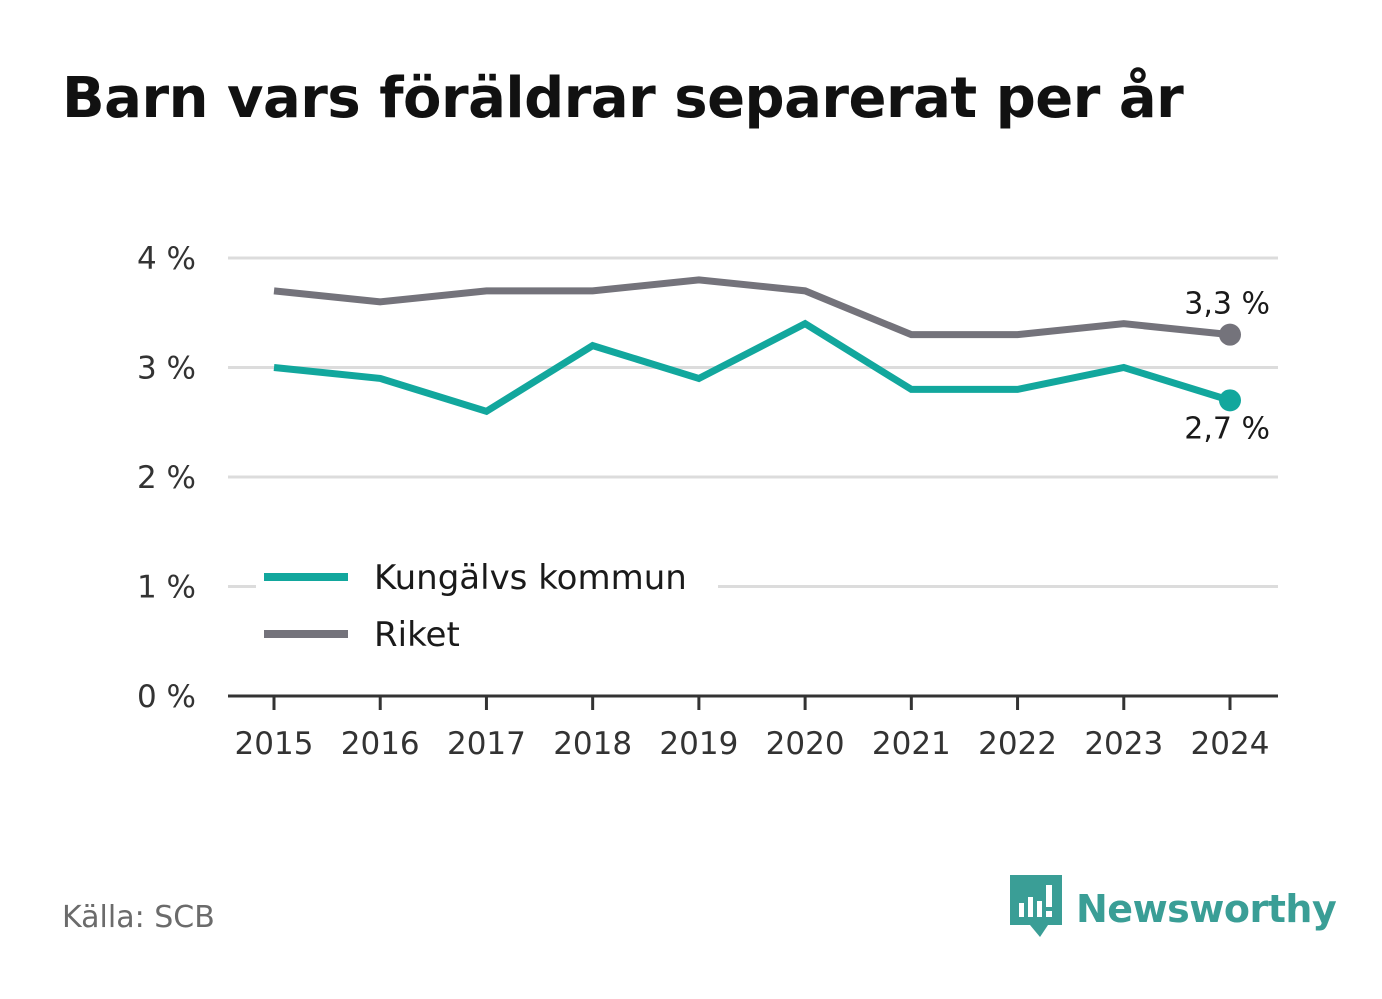 This screenshot has width=1382, height=999. I want to click on x-tick-label: 2018, so click(592, 744).